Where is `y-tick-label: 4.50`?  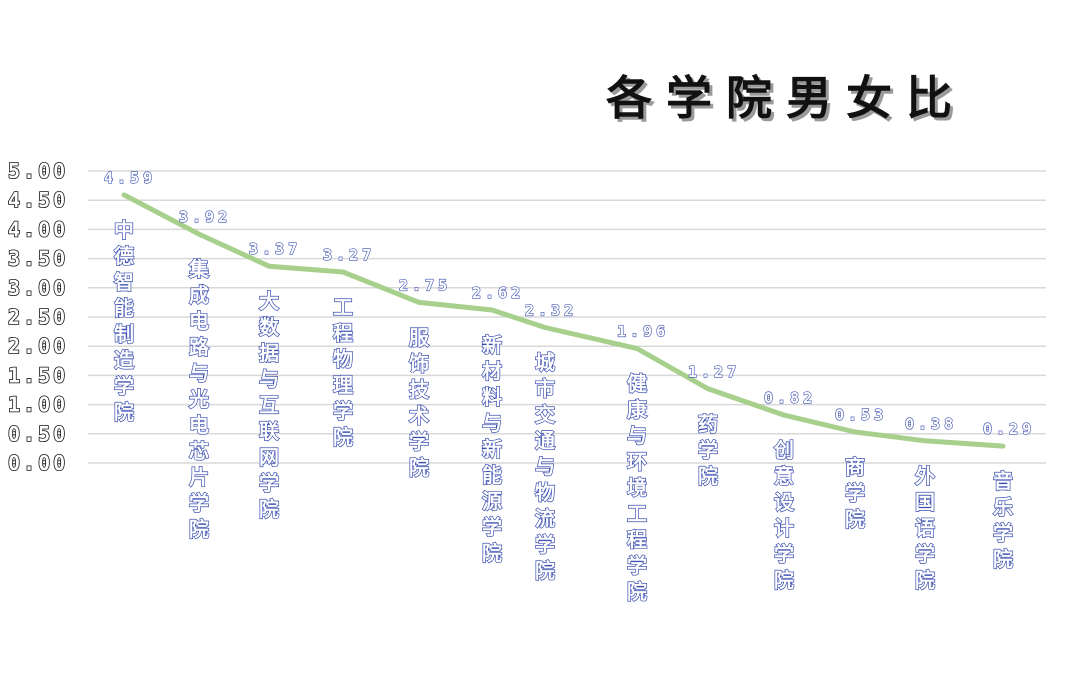
y-tick-label: 4.50 is located at coordinates (38, 200).